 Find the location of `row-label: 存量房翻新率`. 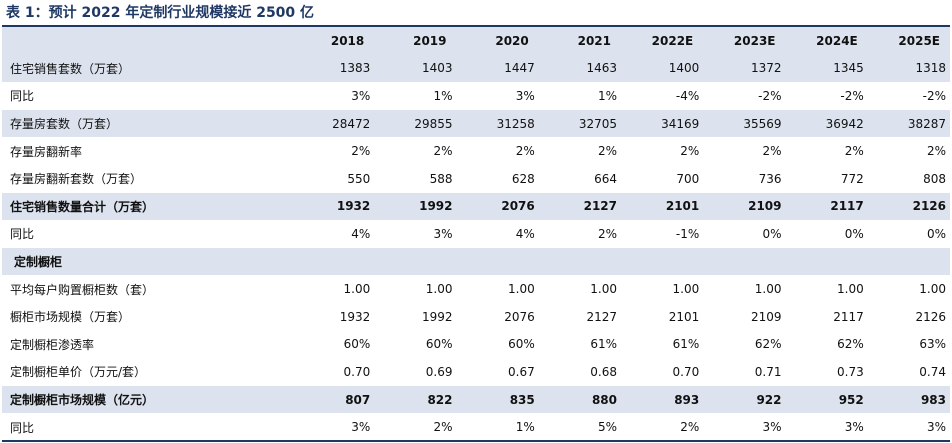

row-label: 存量房翻新率 is located at coordinates (46, 151).